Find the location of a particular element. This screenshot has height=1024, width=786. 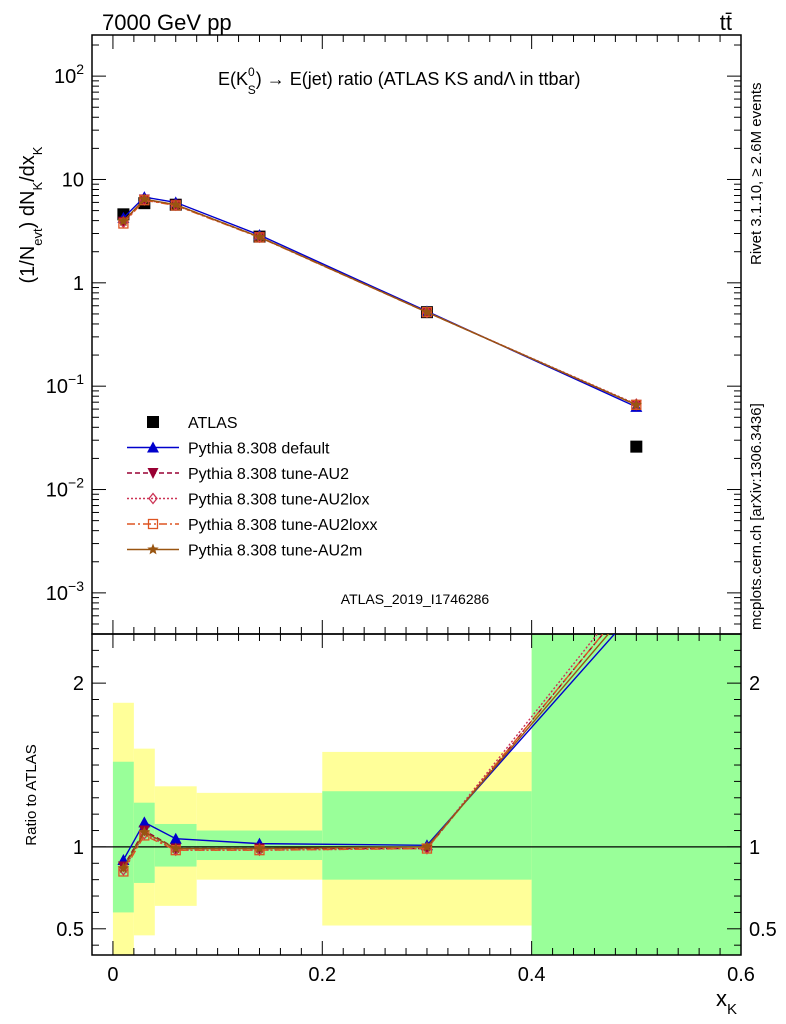

main-ytick-exp: −3 is located at coordinates (76, 586).